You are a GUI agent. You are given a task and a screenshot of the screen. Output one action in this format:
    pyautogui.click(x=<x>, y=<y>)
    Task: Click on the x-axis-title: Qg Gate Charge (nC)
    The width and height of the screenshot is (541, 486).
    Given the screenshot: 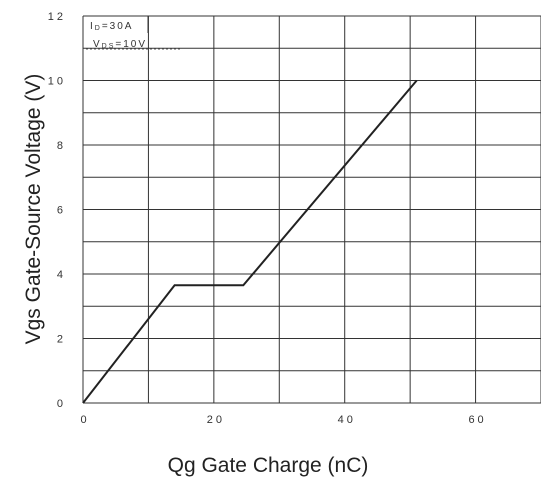 What is the action you would take?
    pyautogui.click(x=268, y=465)
    